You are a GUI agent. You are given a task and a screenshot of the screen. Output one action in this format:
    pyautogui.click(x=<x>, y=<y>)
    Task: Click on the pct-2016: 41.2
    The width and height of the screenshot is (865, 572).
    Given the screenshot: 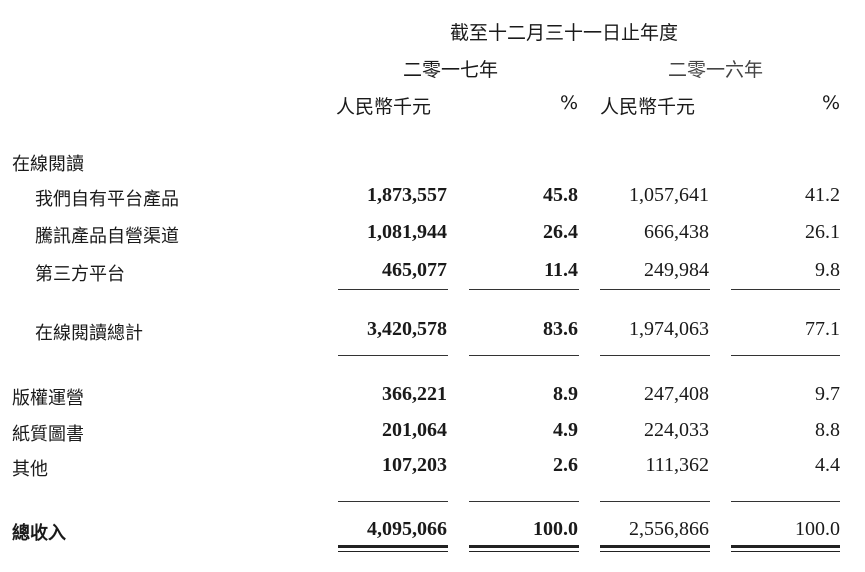 What is the action you would take?
    pyautogui.click(x=822, y=195)
    